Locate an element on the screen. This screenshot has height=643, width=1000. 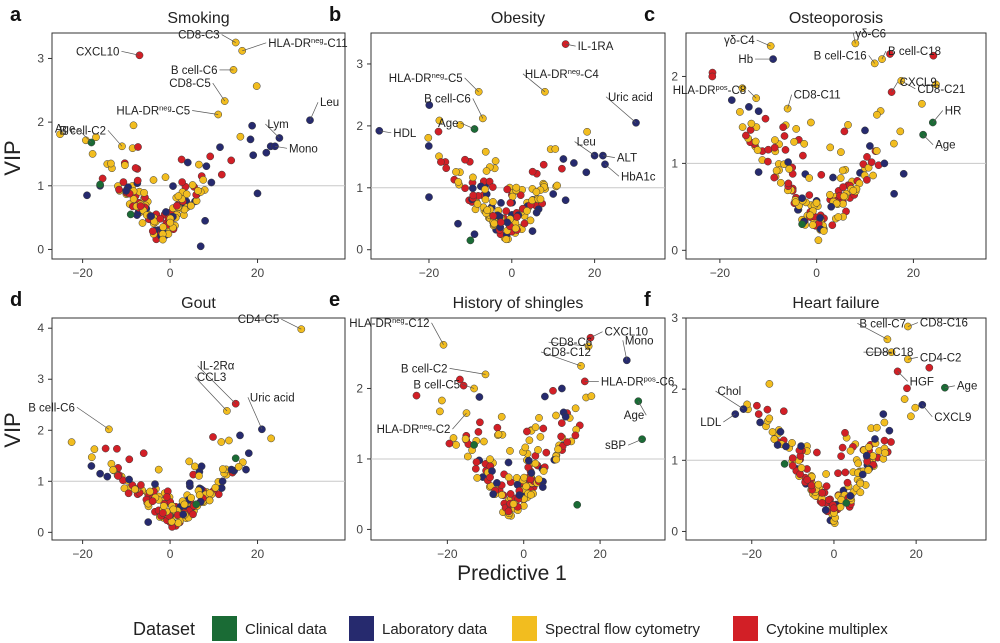
legend-item-lab: Laboratory data is located at coordinates (418, 628).